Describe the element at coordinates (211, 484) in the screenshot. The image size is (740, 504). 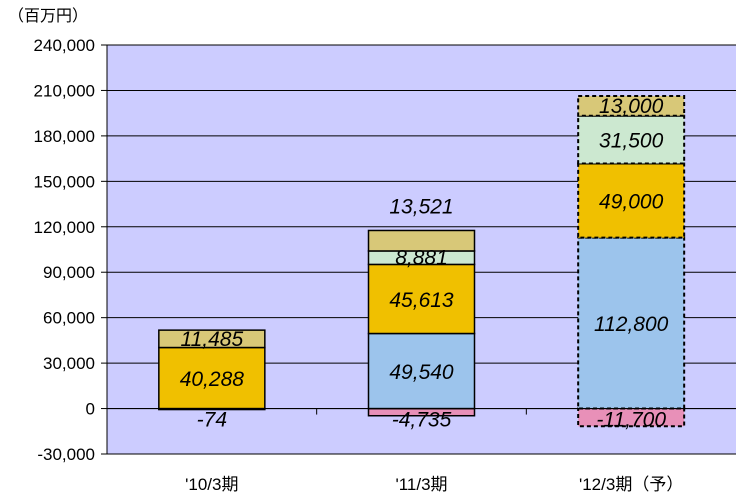
I see `x-tick-label: '10/3期` at that location.